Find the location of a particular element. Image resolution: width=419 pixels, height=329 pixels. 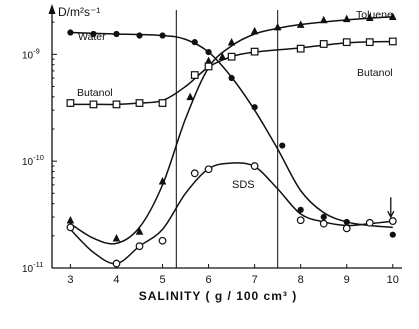

y-tick-label: 10-10 is located at coordinates (33, 160).